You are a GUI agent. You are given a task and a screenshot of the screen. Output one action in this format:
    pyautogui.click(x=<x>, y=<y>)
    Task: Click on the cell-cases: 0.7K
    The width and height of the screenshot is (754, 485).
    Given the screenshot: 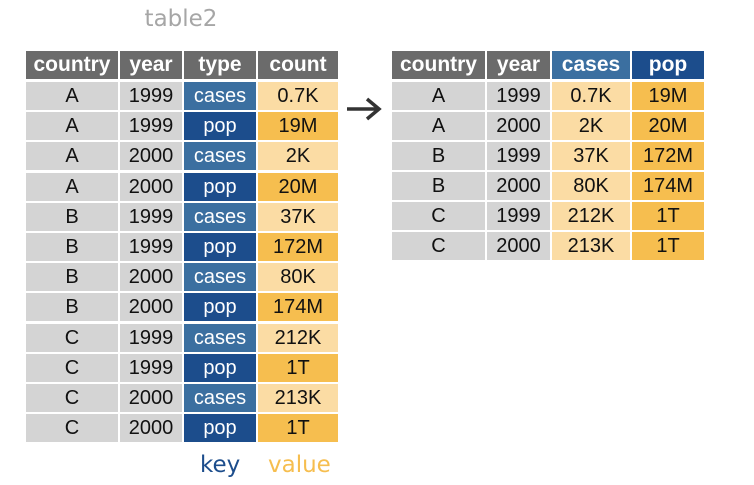 What is the action you would take?
    pyautogui.click(x=591, y=96)
    